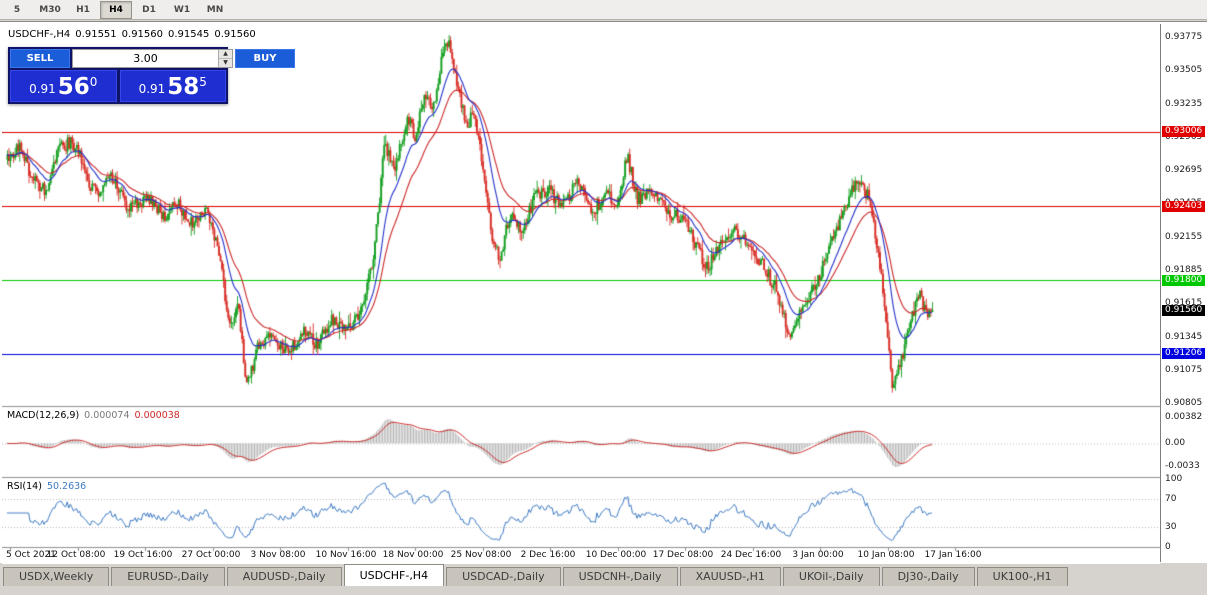 The height and width of the screenshot is (595, 1207). What do you see at coordinates (928, 576) in the screenshot?
I see `chart-tab-dj30-daily: DJ30-,Daily` at bounding box center [928, 576].